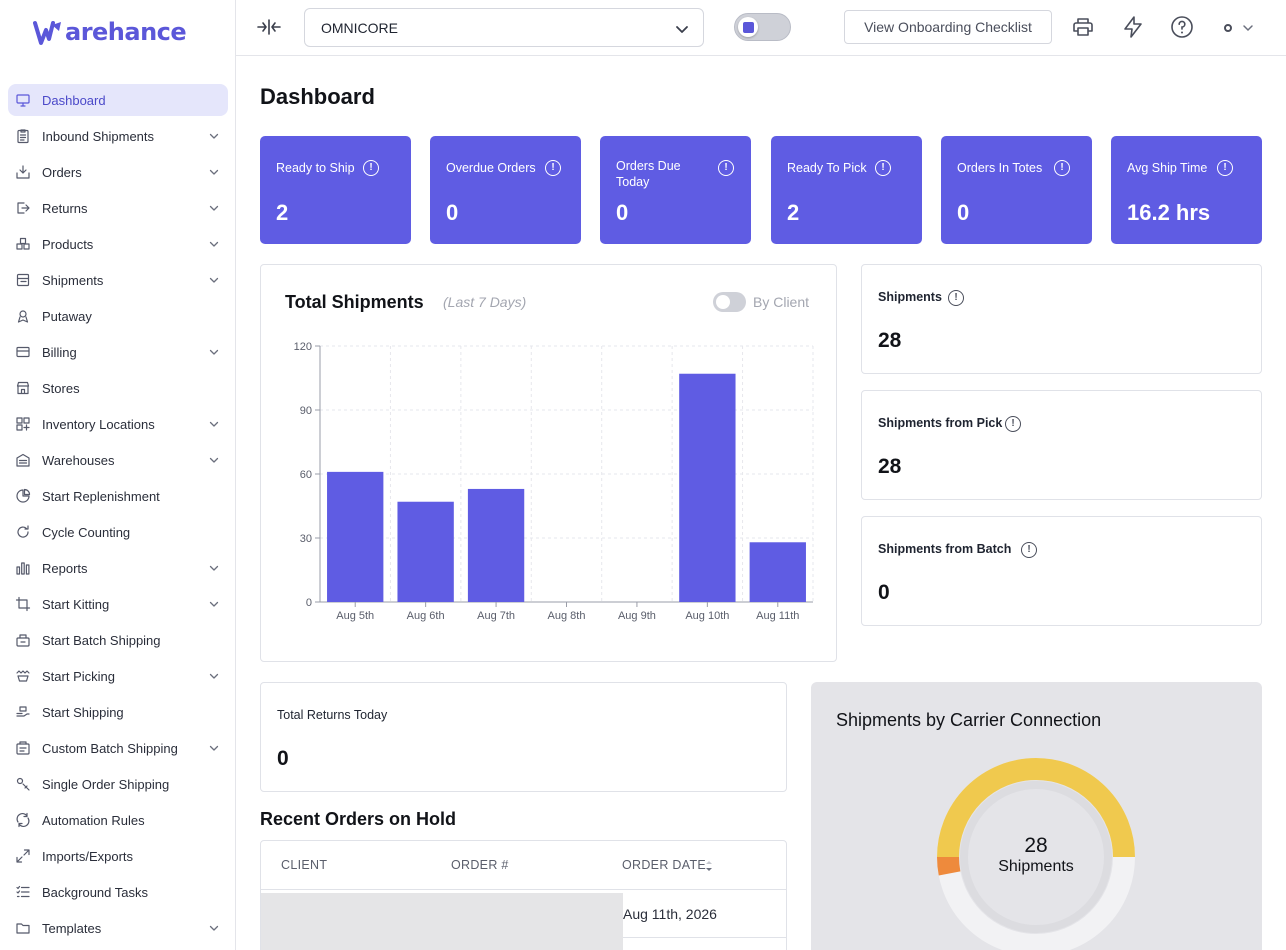 The height and width of the screenshot is (950, 1286). What do you see at coordinates (118, 568) in the screenshot?
I see `sidebar-item-reports: Reports` at bounding box center [118, 568].